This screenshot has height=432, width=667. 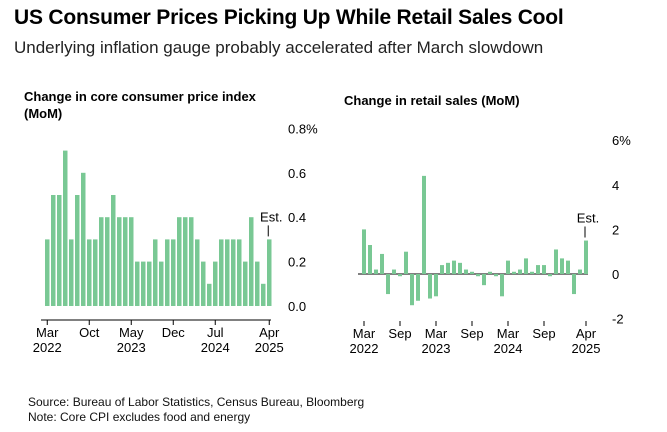 I want to click on cpi-x-year-label: 2023, so click(x=131, y=347).